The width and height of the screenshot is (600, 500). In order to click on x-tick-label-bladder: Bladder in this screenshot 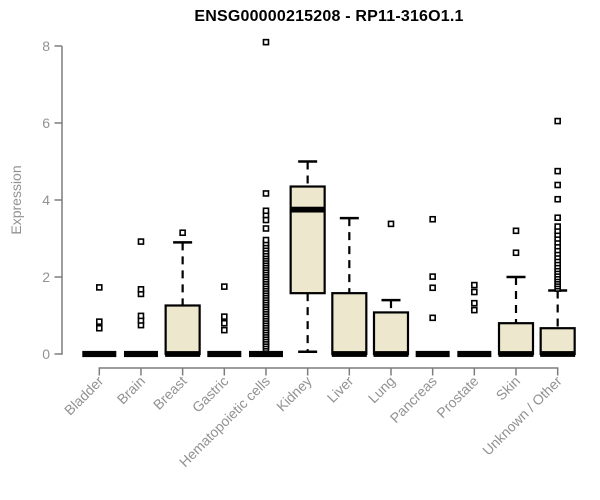, I will do `click(84, 396)`.